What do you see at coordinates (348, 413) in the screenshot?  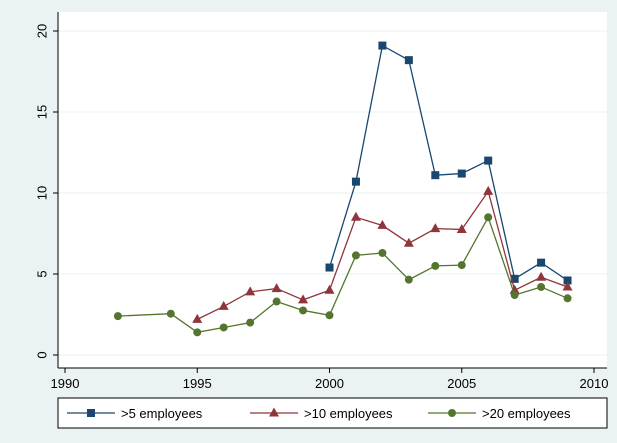 I see `legend-label: >10 employees` at bounding box center [348, 413].